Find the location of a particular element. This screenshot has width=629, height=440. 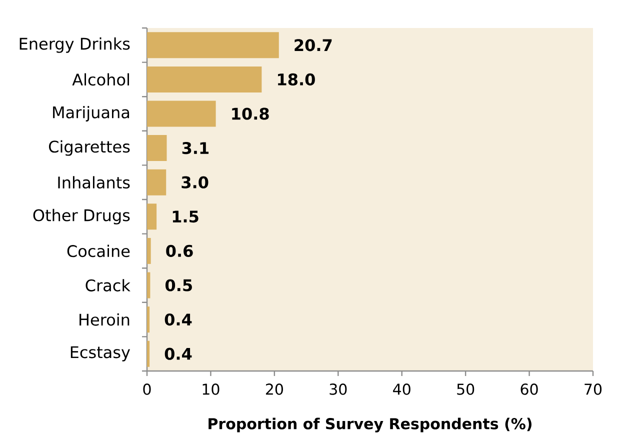

data-label: 0.5 is located at coordinates (178, 285).